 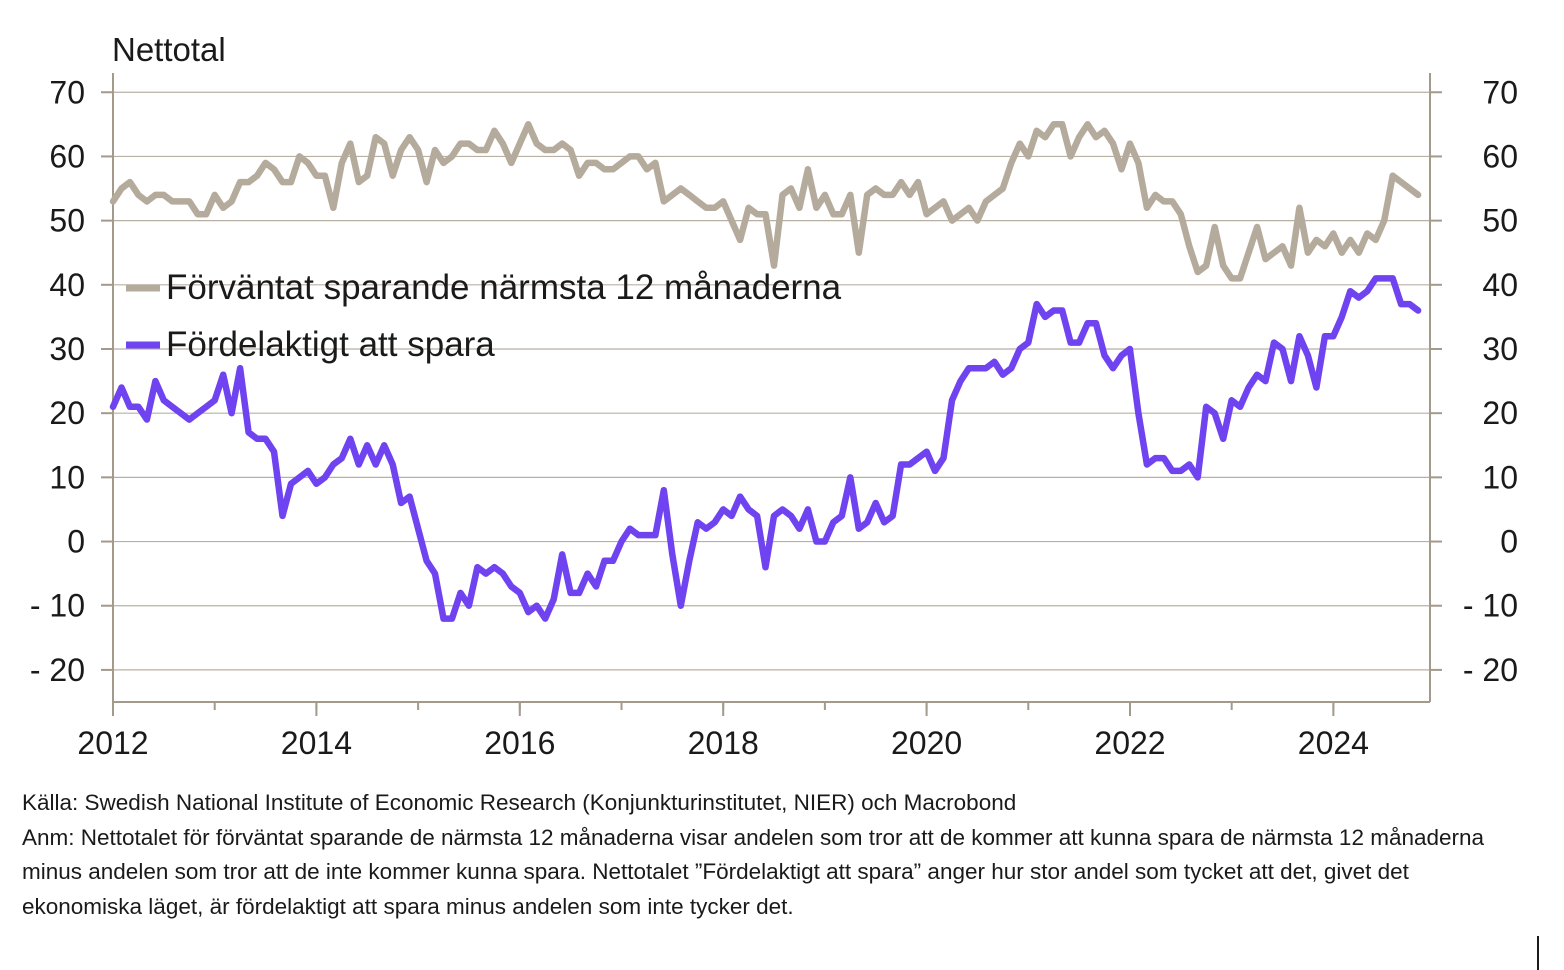 I want to click on x-tick-label: 2020, so click(x=926, y=743).